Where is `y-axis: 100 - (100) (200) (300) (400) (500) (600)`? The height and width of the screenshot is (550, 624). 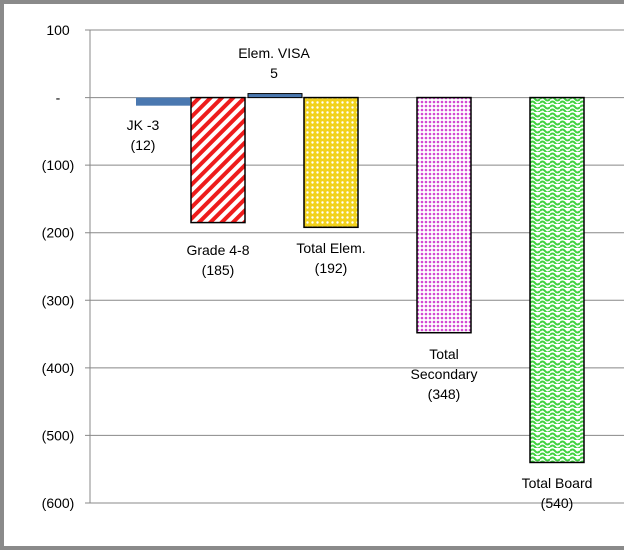 y-axis: 100 - (100) (200) (300) (400) (500) (600) is located at coordinates (66, 266).